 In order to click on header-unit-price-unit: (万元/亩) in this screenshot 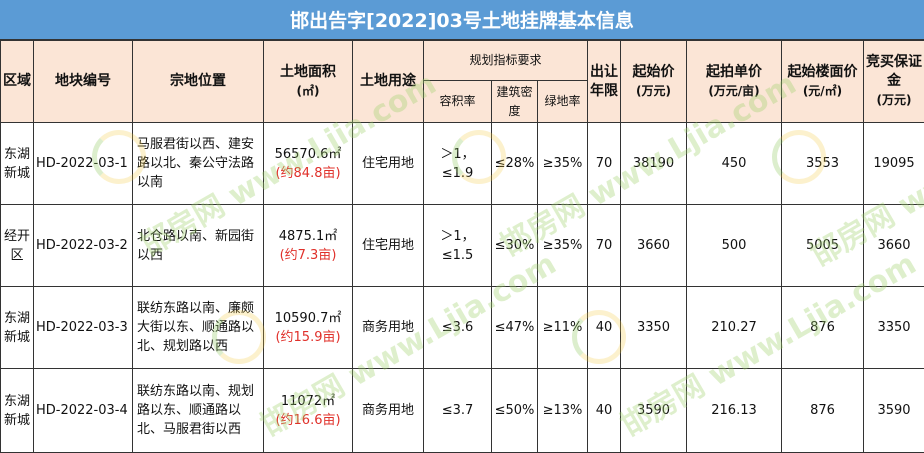, I will do `click(734, 91)`.